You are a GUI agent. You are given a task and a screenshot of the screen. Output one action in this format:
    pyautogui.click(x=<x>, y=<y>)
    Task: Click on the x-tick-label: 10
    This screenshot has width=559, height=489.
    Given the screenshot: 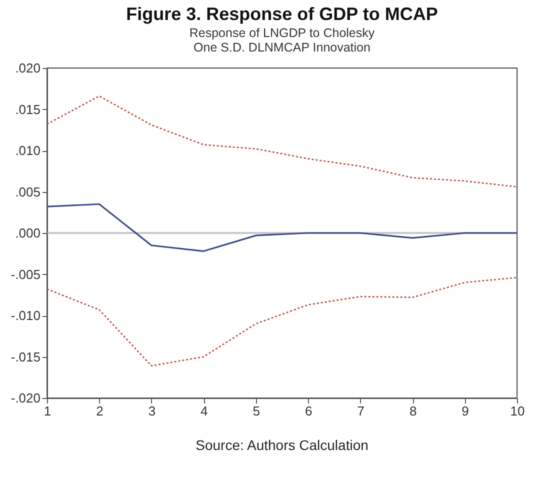 What is the action you would take?
    pyautogui.click(x=517, y=411)
    